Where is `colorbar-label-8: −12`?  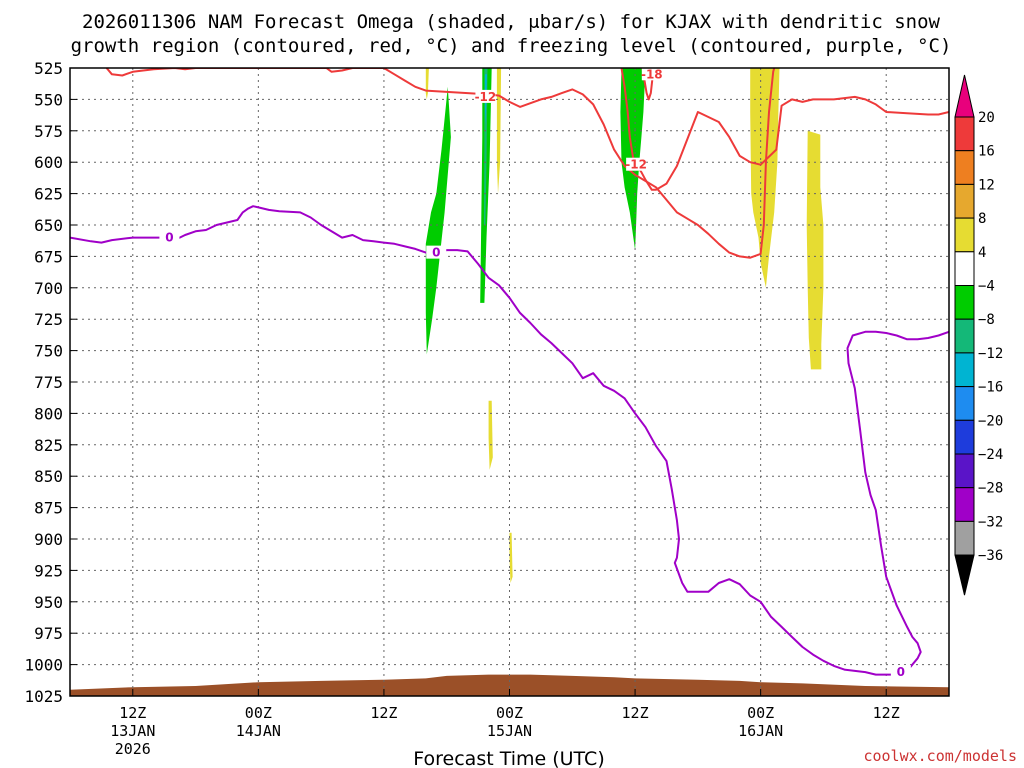 colorbar-label-8: −12 is located at coordinates (990, 354).